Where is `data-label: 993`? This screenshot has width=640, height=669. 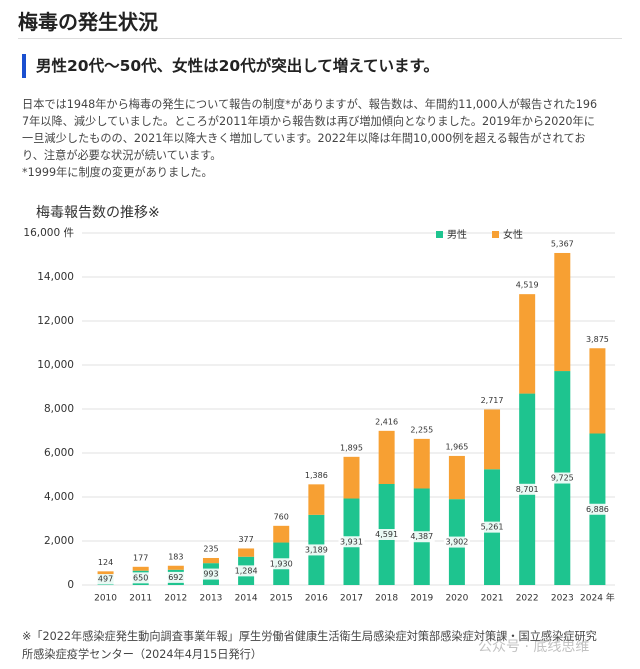
data-label: 993 is located at coordinates (210, 574).